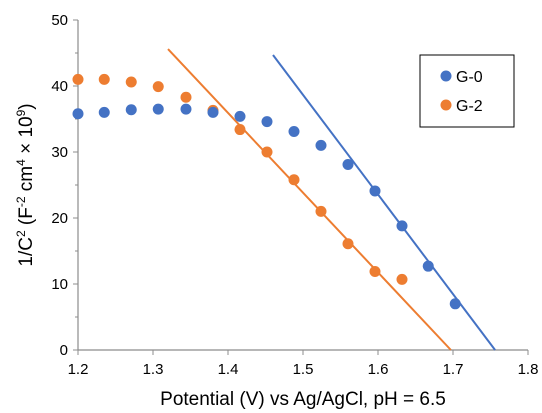 Image resolution: width=542 pixels, height=413 pixels. Describe the element at coordinates (453, 369) in the screenshot. I see `x-tick-label: 1.7` at that location.